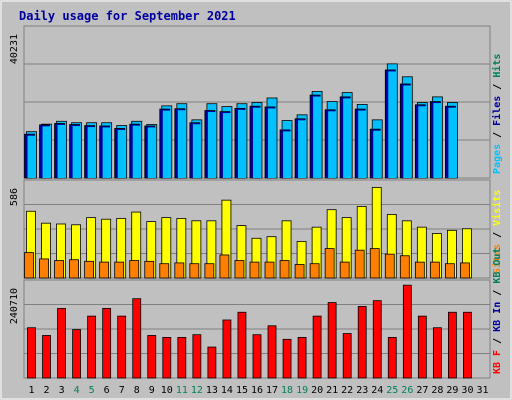 The height and width of the screenshot is (400, 512). Describe the element at coordinates (497, 266) in the screenshot. I see `legend-kb-out: KB Out` at that location.